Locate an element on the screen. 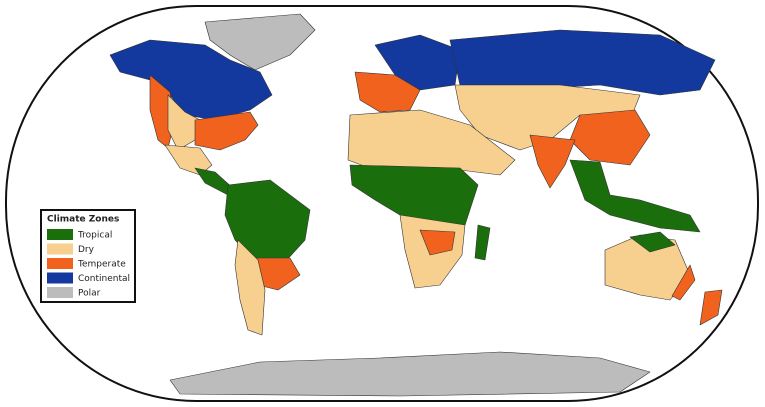 This screenshot has width=765, height=407. madagascar is located at coordinates (482, 242).